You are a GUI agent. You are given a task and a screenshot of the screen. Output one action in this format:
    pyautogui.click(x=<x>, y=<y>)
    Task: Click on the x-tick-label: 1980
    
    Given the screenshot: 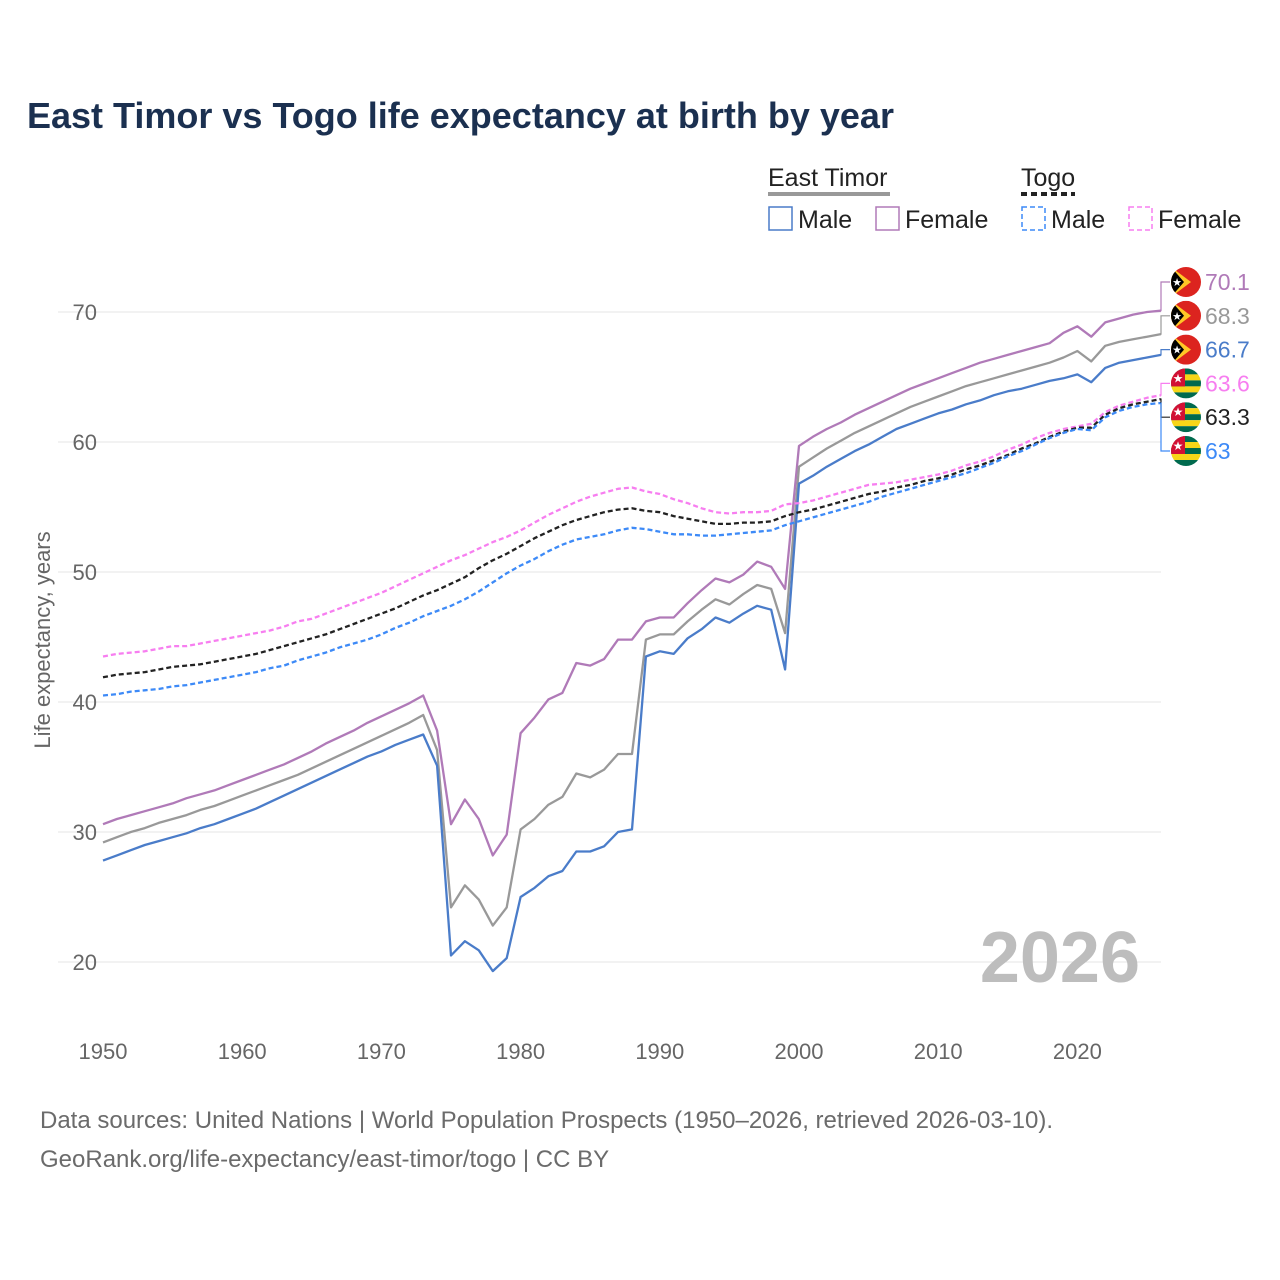 What is the action you would take?
    pyautogui.click(x=520, y=1051)
    